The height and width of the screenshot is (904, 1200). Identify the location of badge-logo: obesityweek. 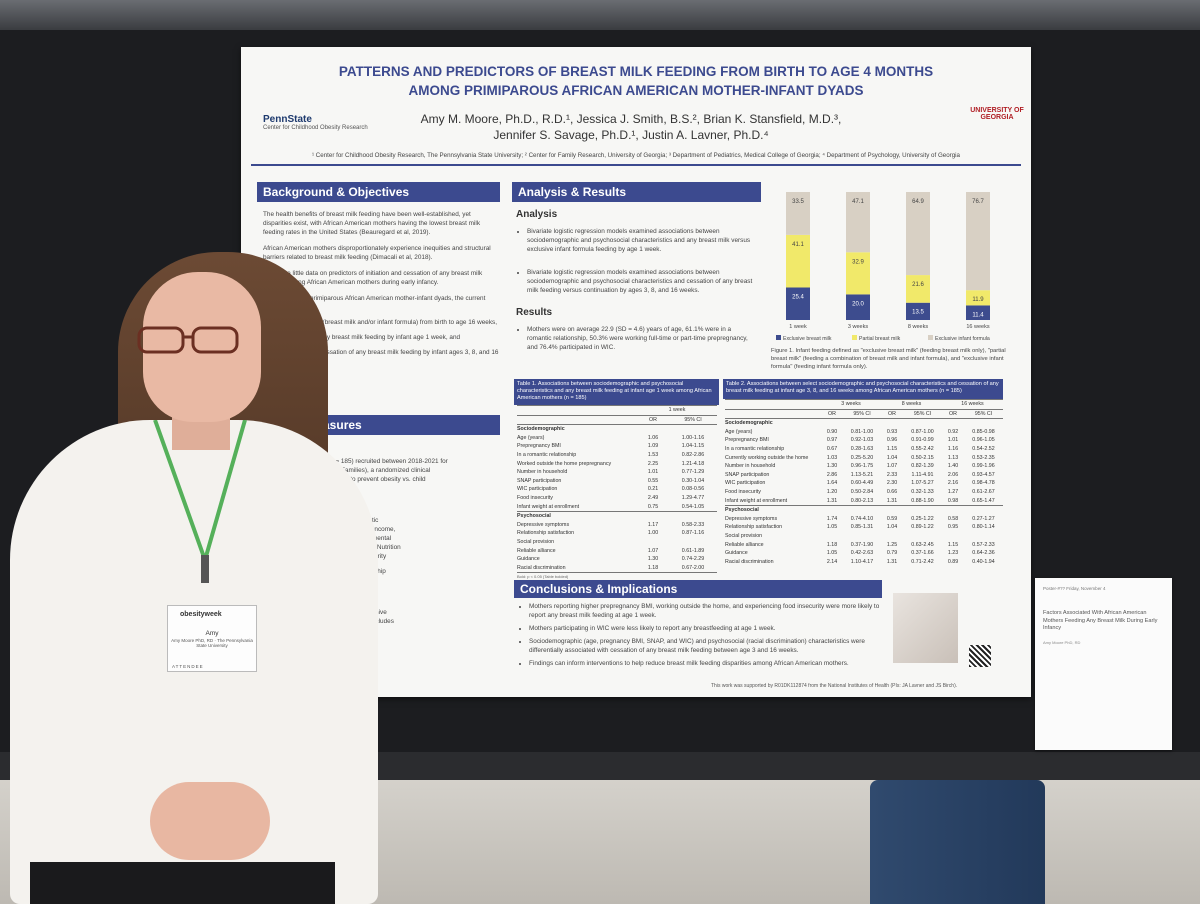
(201, 614).